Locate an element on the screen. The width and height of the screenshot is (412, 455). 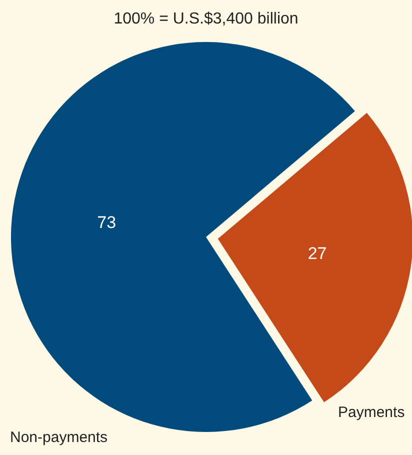
chart-title: 100% = U.S.$3,400 billion is located at coordinates (206, 19).